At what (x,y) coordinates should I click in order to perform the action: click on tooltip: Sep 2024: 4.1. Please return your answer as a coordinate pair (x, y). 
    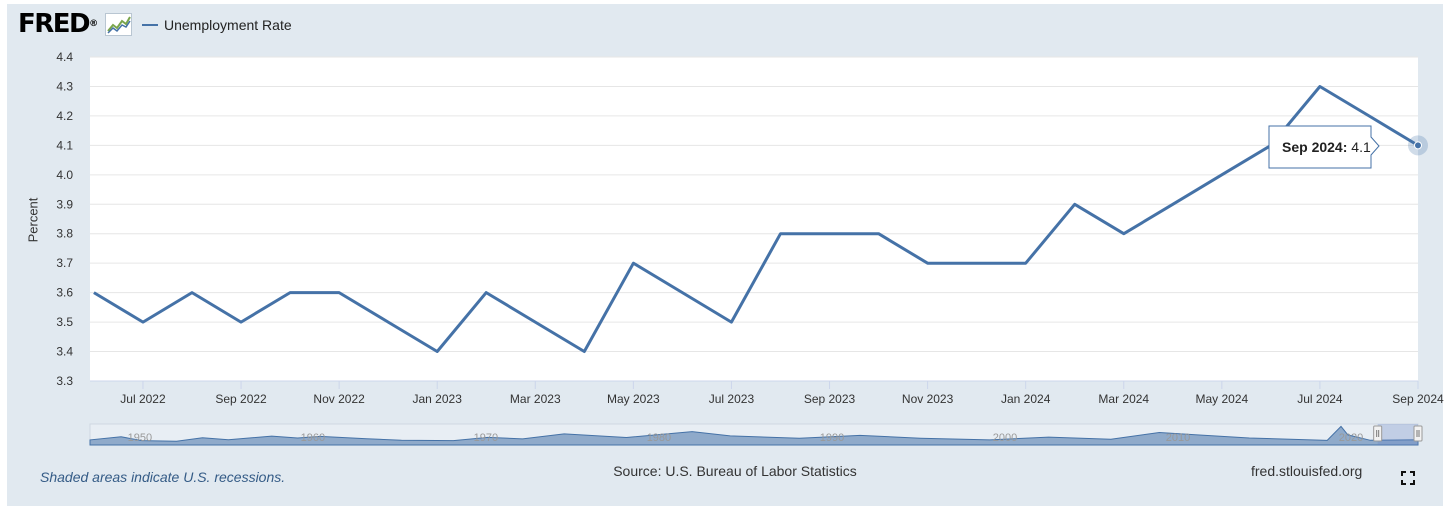
    Looking at the image, I should click on (1324, 147).